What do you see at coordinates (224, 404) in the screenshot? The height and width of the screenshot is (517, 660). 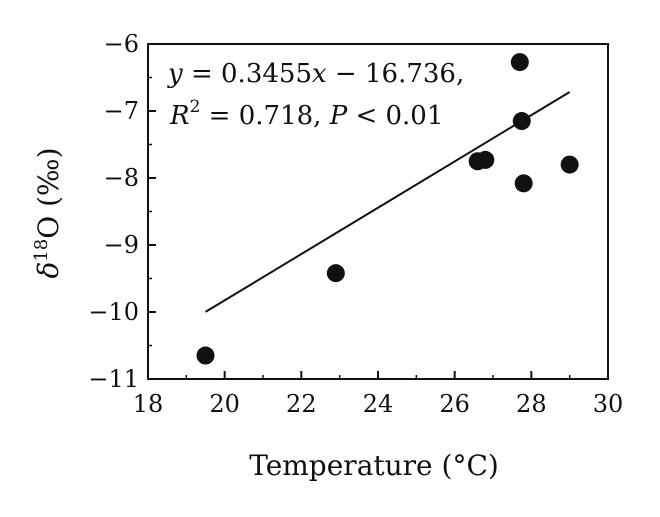 I see `x-tick-label: 20` at bounding box center [224, 404].